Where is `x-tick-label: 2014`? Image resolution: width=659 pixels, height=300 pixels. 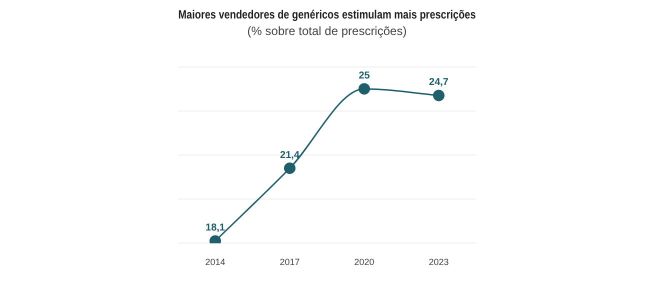
x-tick-label: 2014 is located at coordinates (215, 262).